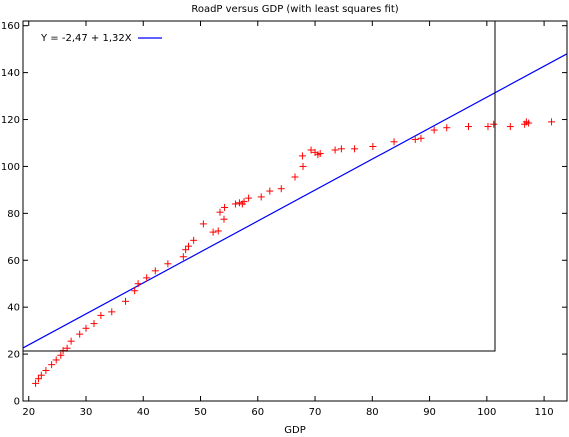  Describe the element at coordinates (17, 402) in the screenshot. I see `y-tick-label: 0` at that location.